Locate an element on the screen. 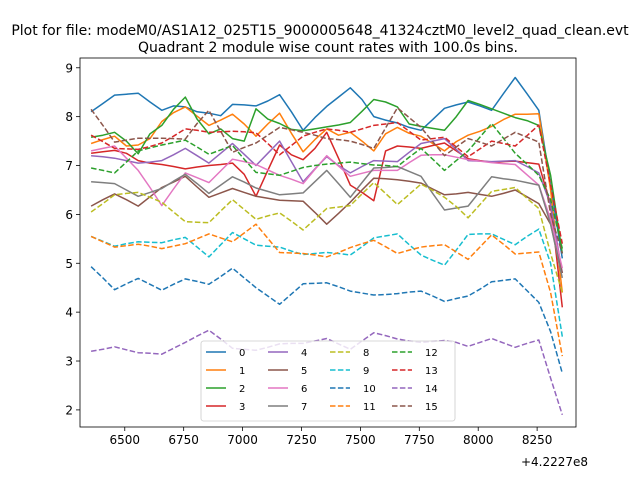 The width and height of the screenshot is (640, 480). y-tick-label: 7 is located at coordinates (69, 166).